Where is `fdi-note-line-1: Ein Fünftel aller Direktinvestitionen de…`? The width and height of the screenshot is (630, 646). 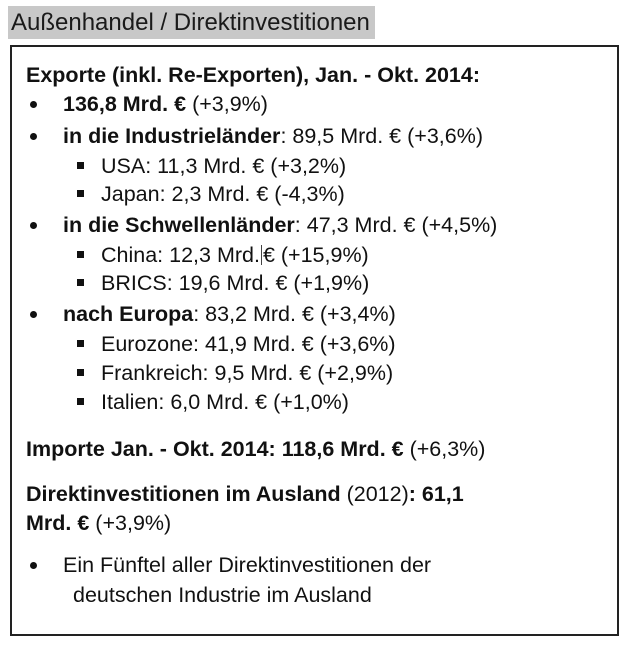
fdi-note-line-1: Ein Fünftel aller Direktinvestitionen de… is located at coordinates (247, 565).